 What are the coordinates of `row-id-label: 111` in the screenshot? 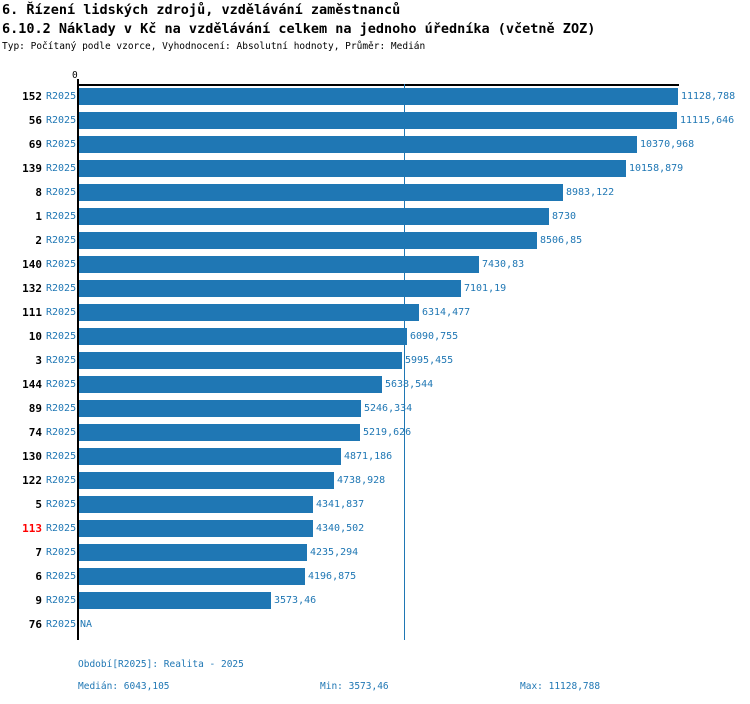 It's located at (32, 312).